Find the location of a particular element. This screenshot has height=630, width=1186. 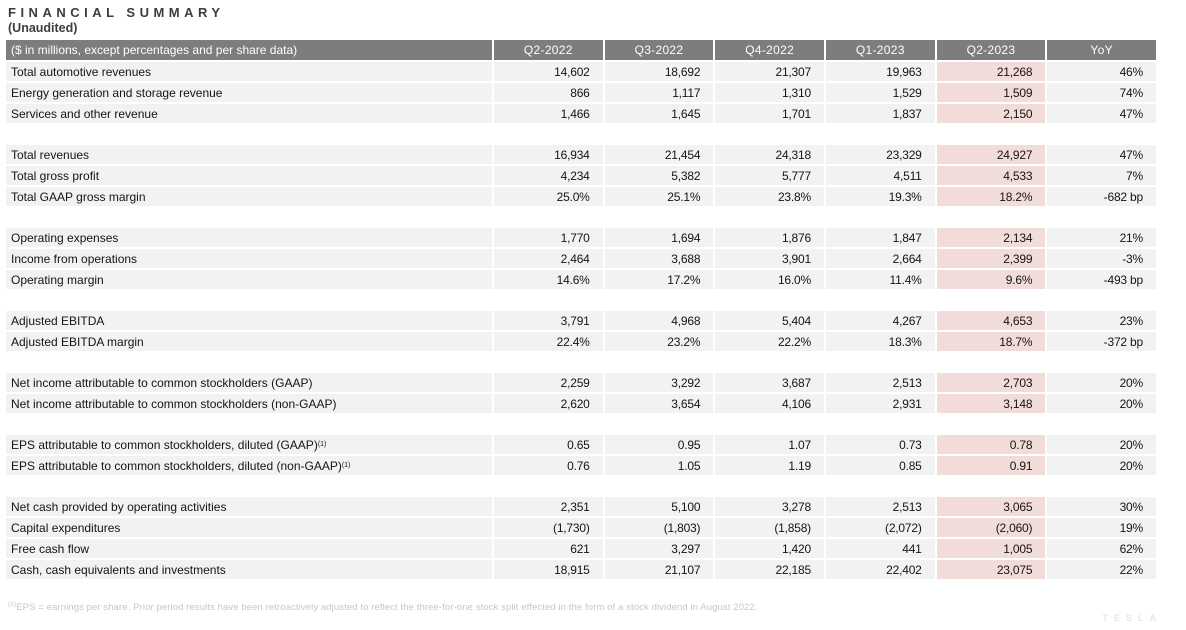

value-cell: 1,117 is located at coordinates (659, 92).